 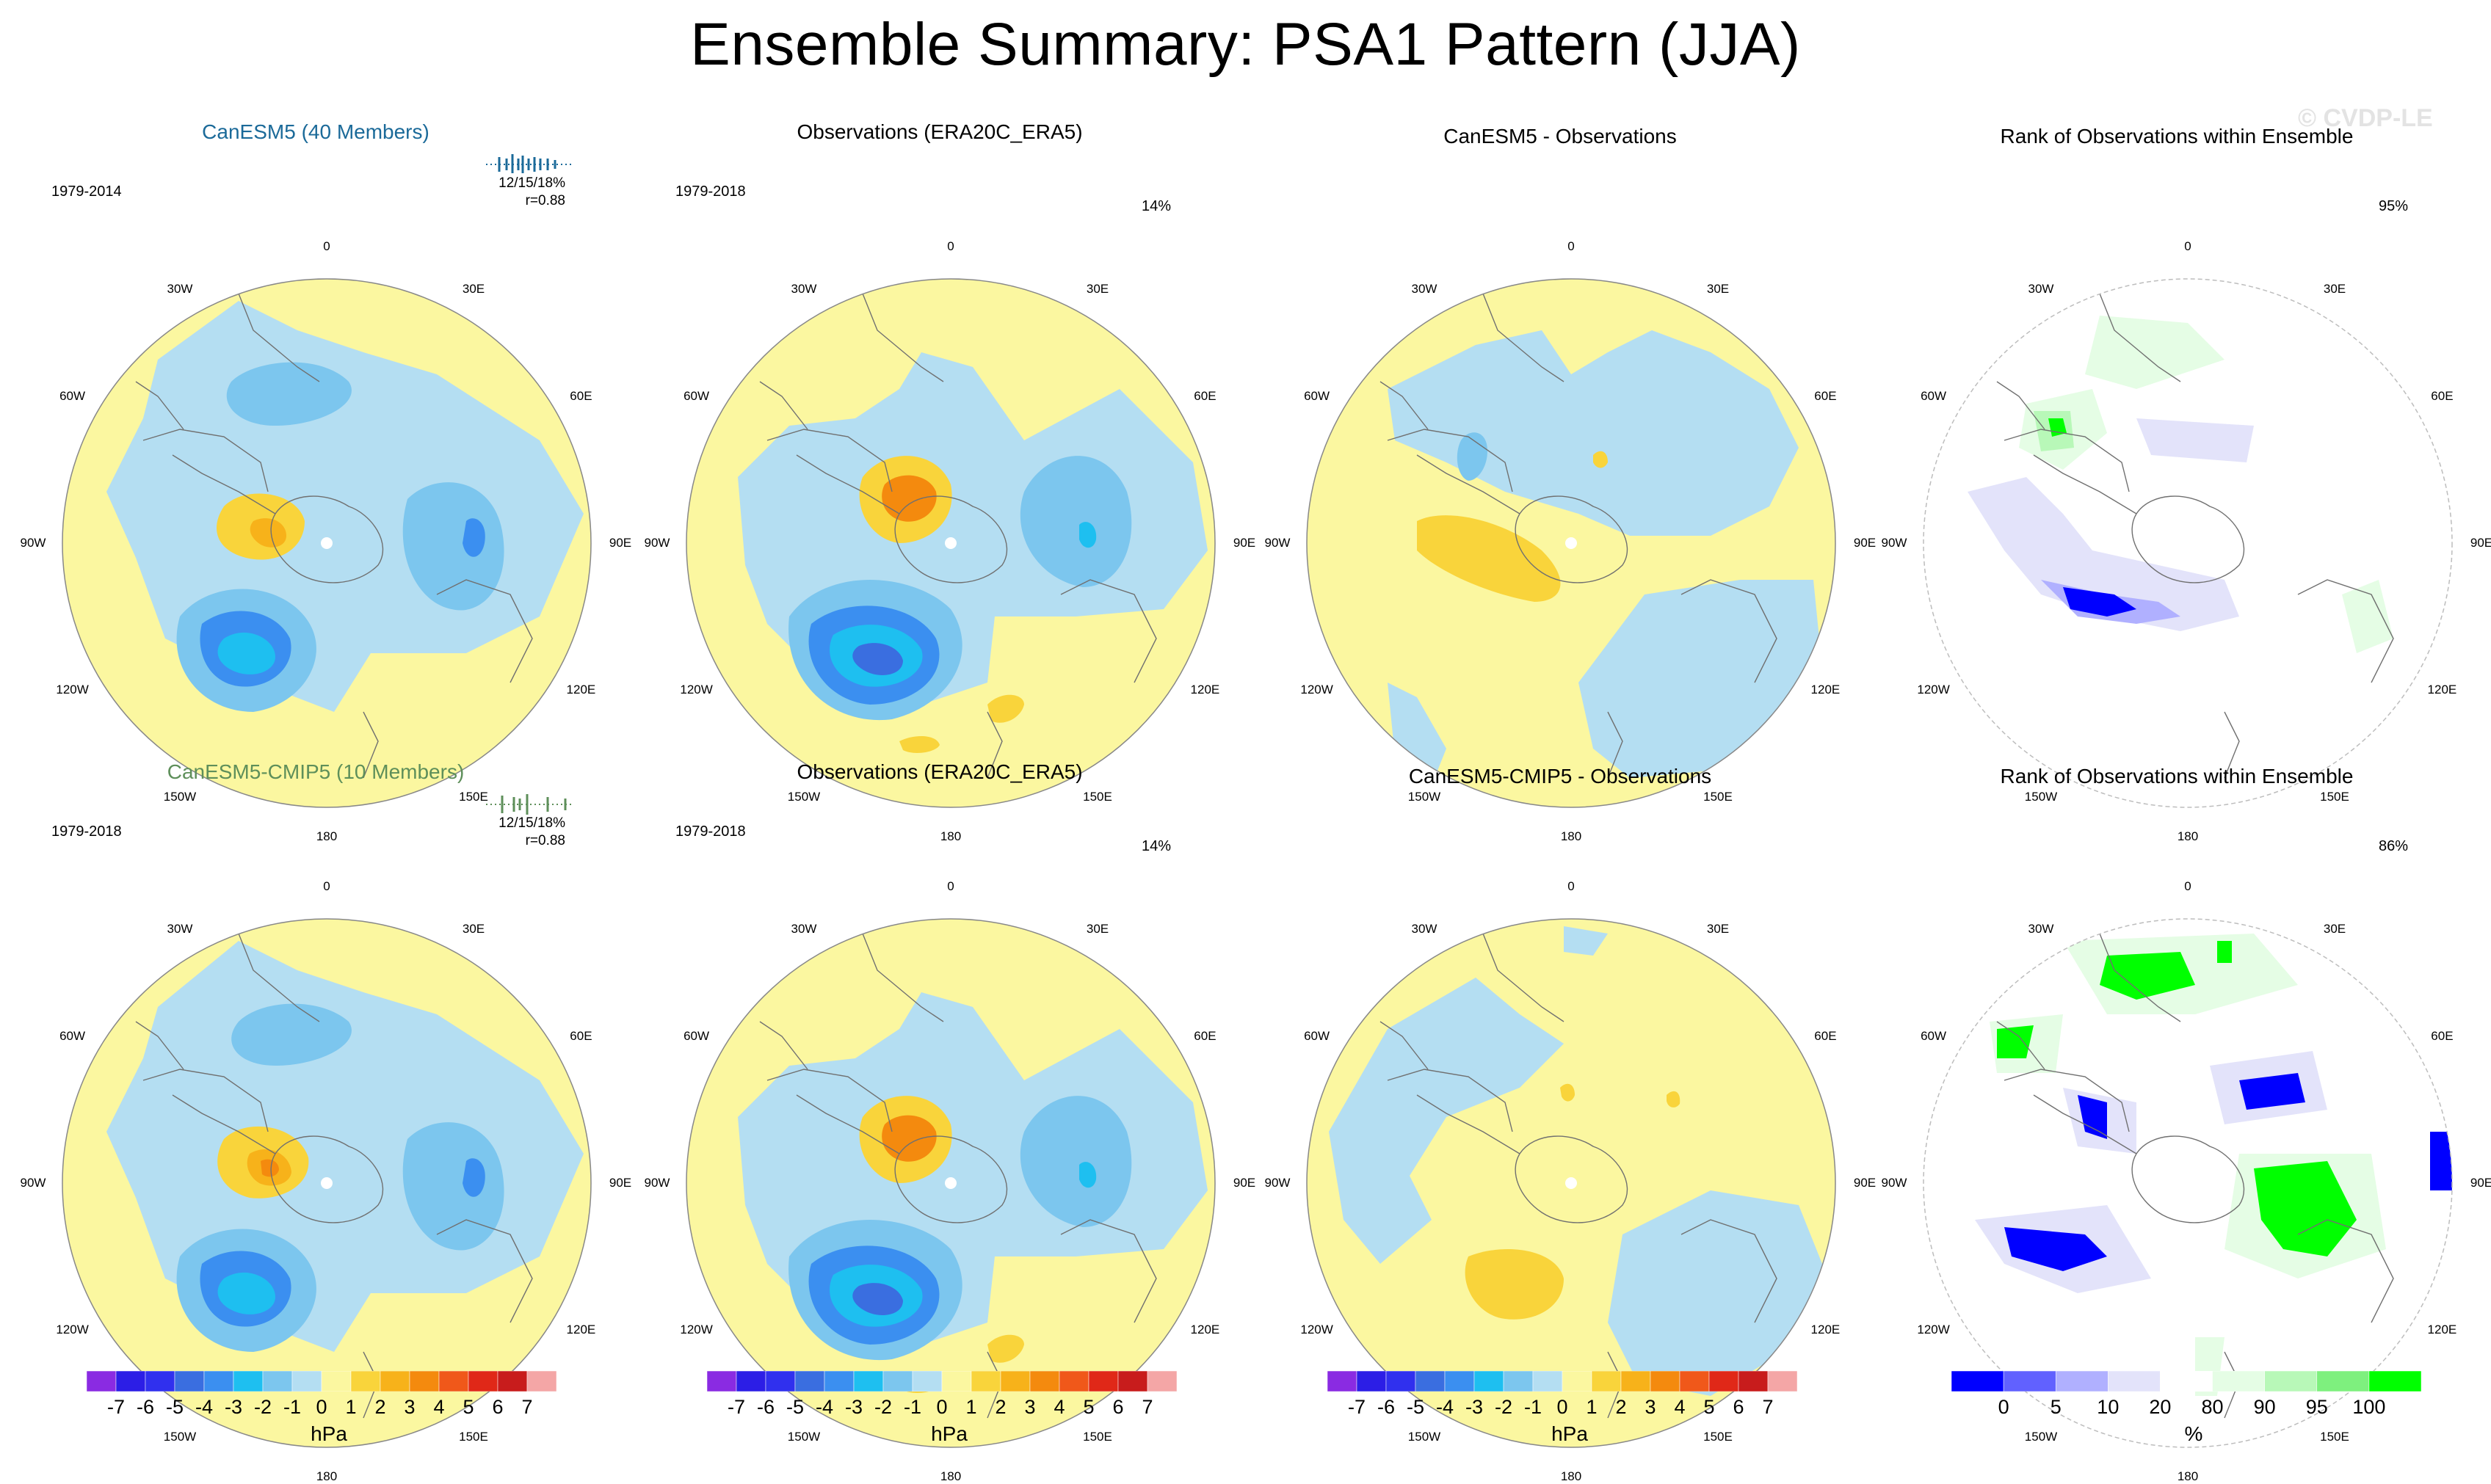 I want to click on panel-title: CanESM5 (40 Members), so click(x=315, y=131).